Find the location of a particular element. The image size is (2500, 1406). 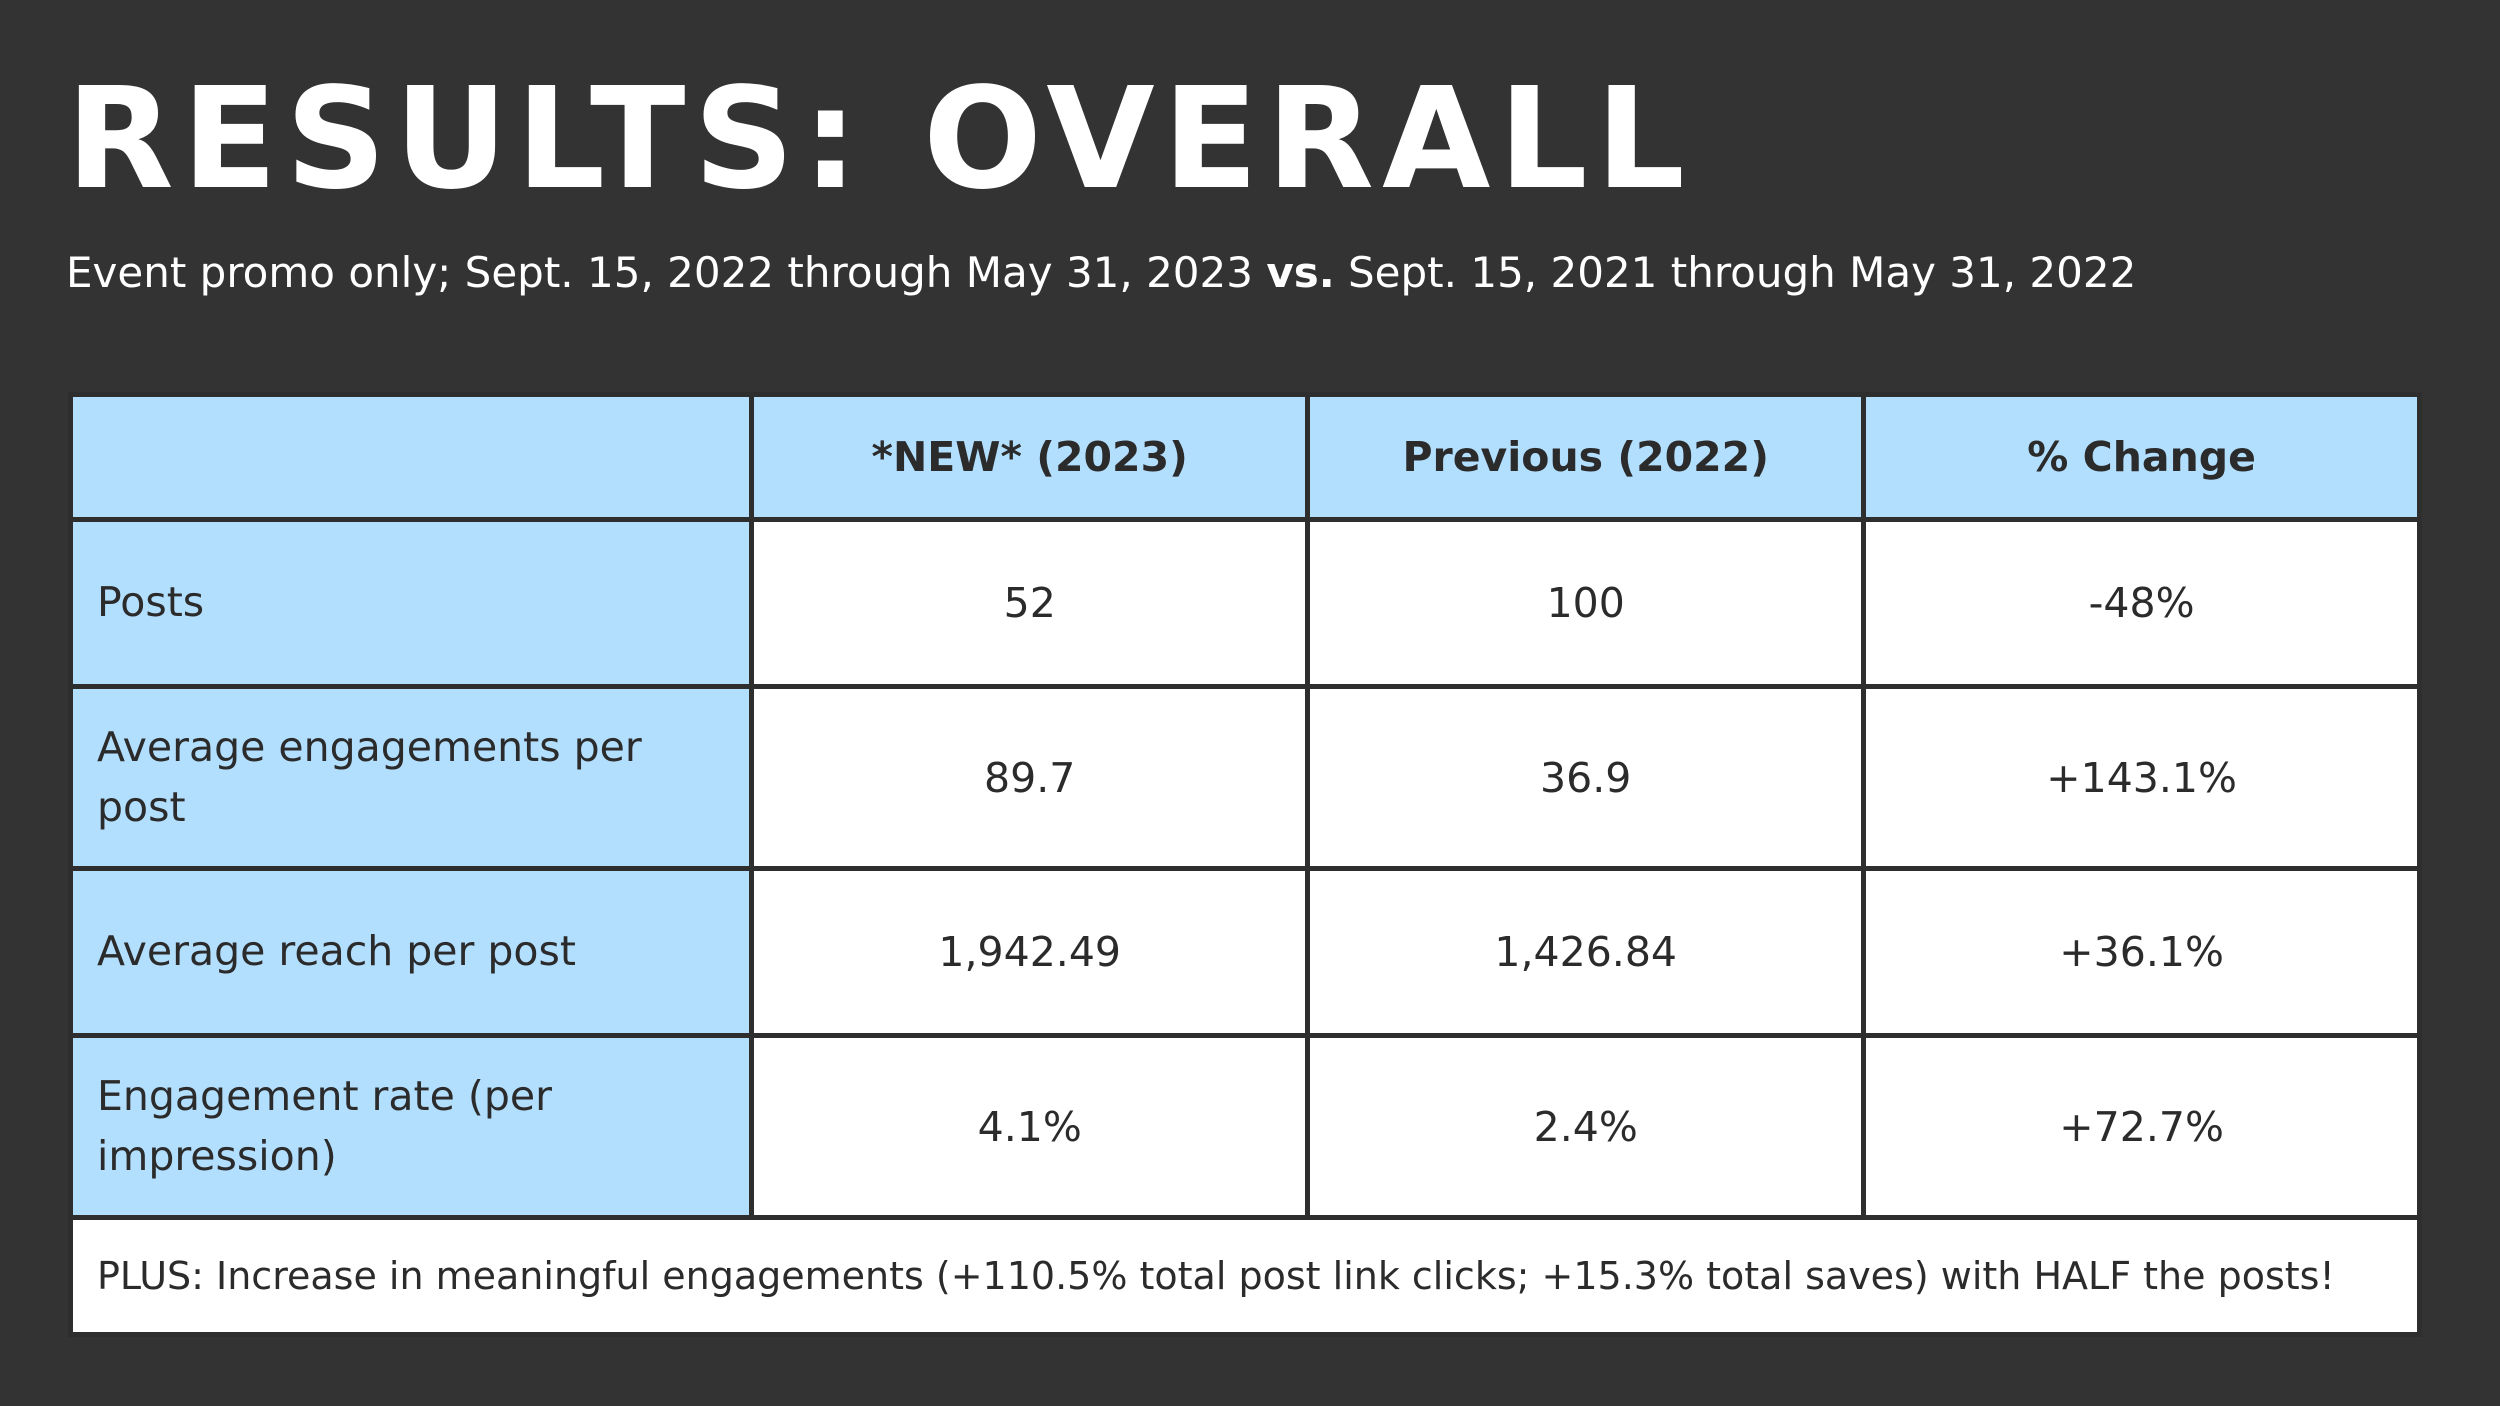

header-new: *NEW* (2023) is located at coordinates (1030, 457).